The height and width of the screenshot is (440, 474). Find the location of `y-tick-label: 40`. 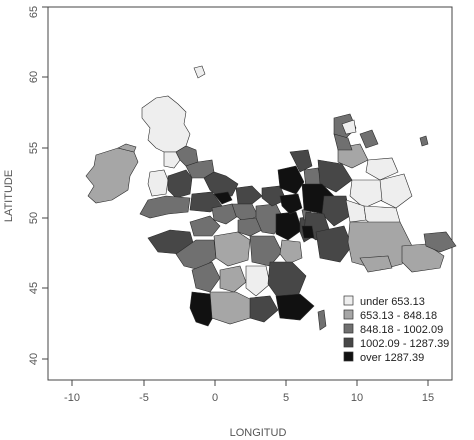

y-tick-label: 40 is located at coordinates (34, 359).